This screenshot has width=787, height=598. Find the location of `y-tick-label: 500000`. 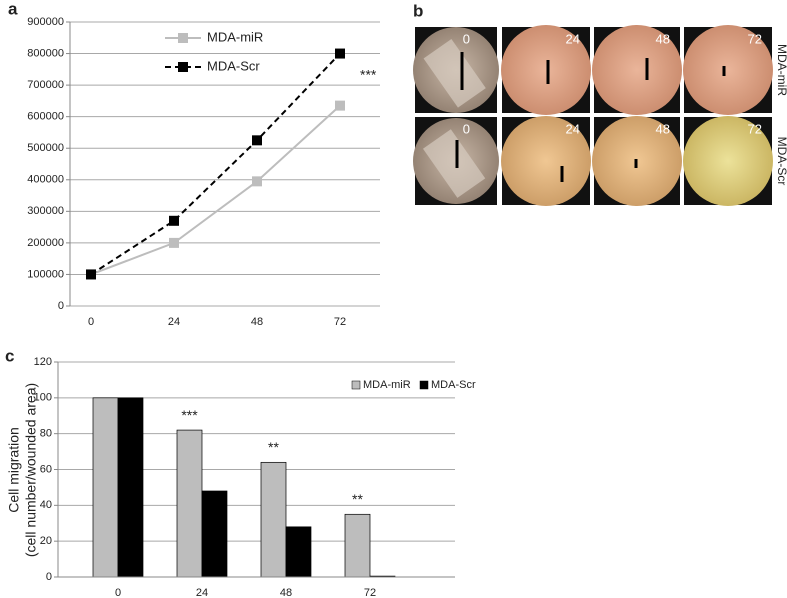

y-tick-label: 500000 is located at coordinates (45, 148).